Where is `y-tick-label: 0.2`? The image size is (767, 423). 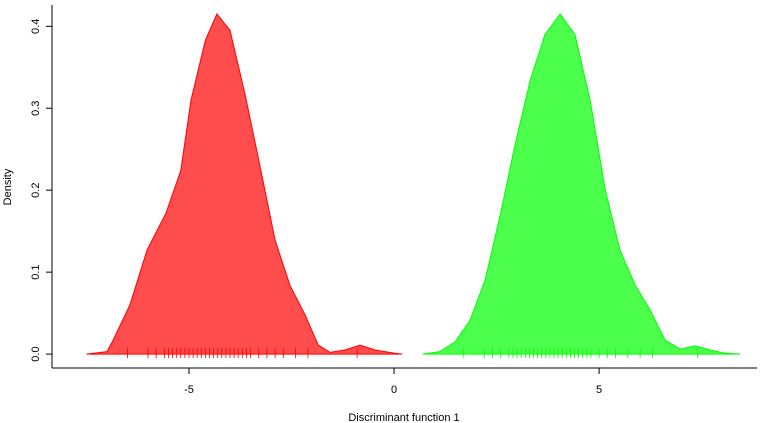 y-tick-label: 0.2 is located at coordinates (36, 190).